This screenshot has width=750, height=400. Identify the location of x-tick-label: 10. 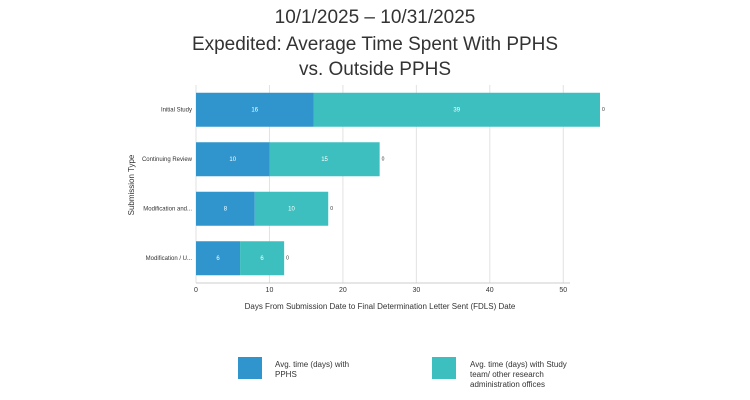
(270, 290).